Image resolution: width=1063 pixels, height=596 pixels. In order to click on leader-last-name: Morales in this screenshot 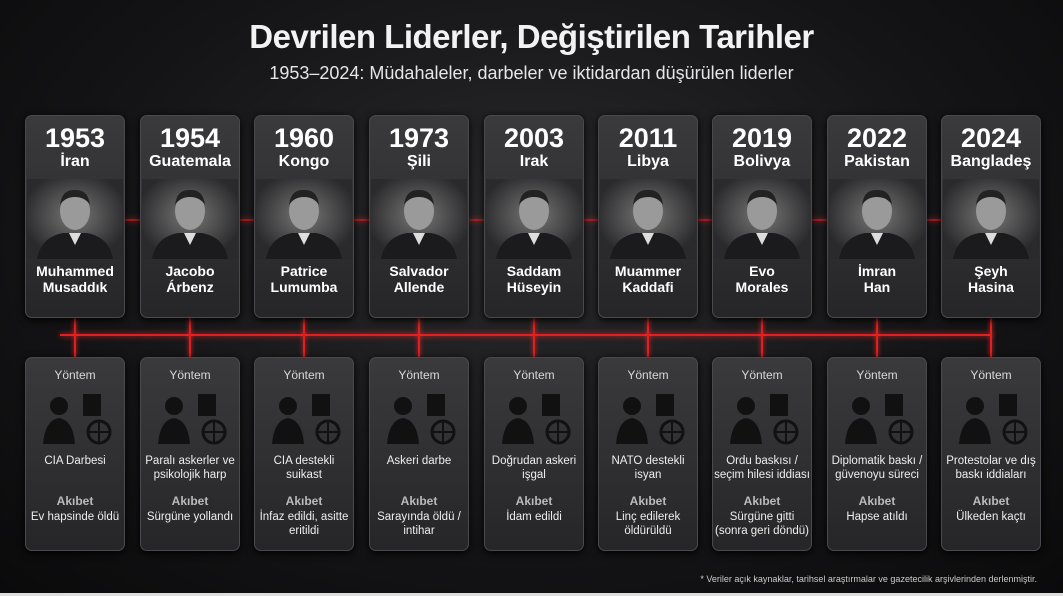, I will do `click(762, 287)`.